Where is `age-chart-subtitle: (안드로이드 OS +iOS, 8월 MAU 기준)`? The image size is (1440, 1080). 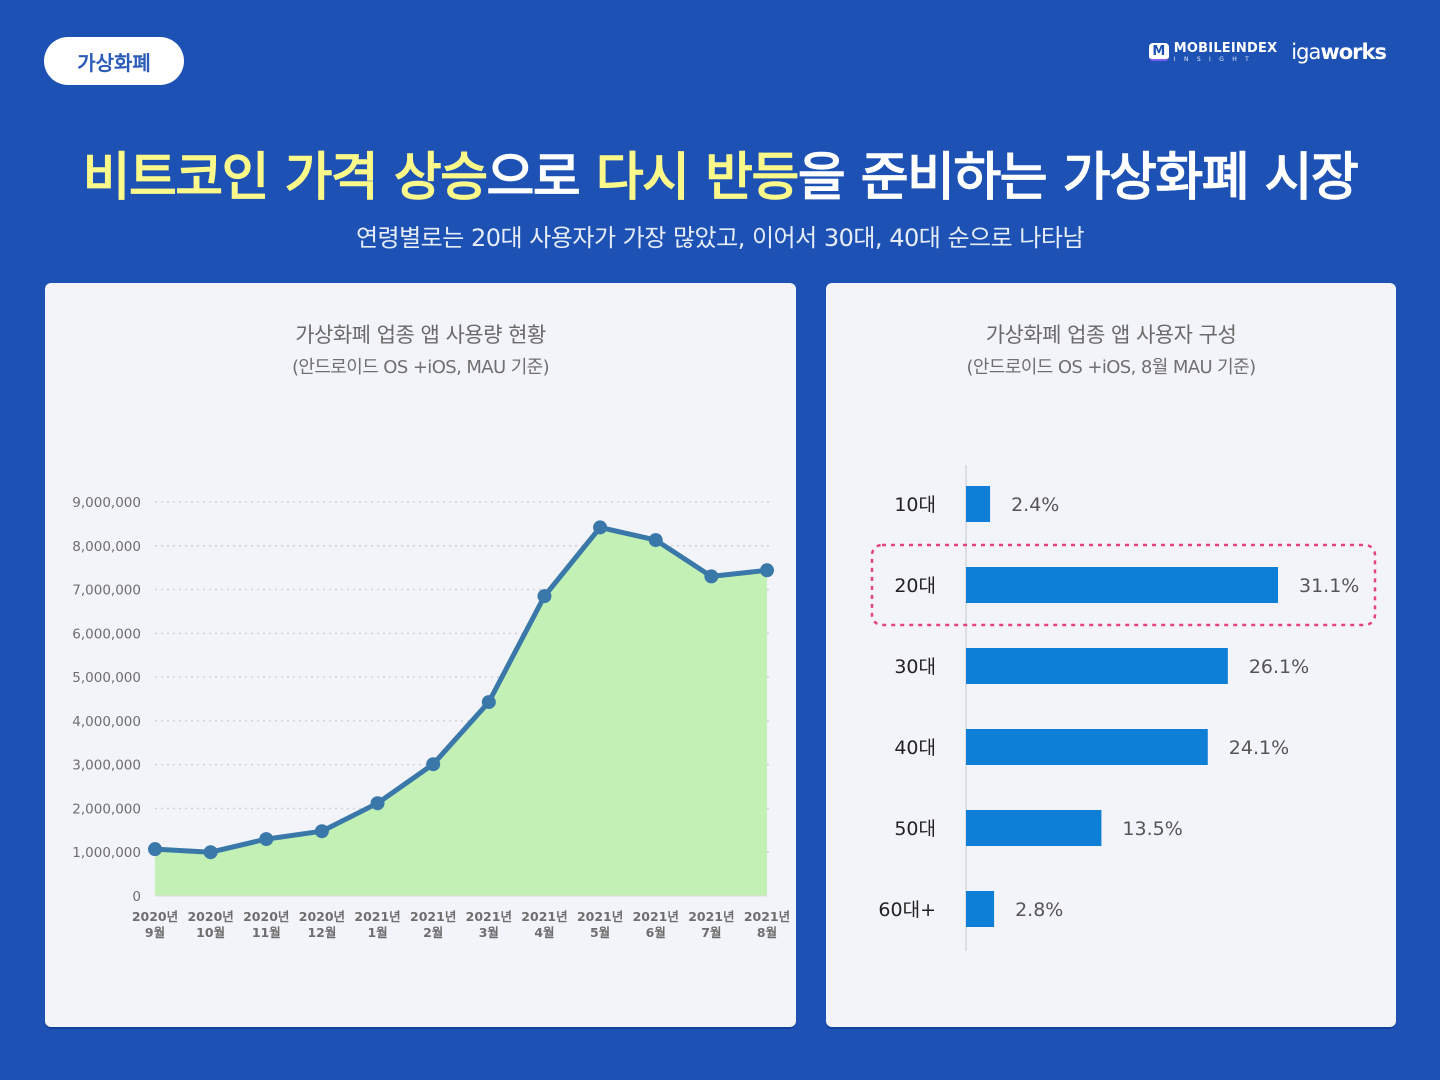
age-chart-subtitle: (안드로이드 OS +iOS, 8월 MAU 기준) is located at coordinates (1111, 367).